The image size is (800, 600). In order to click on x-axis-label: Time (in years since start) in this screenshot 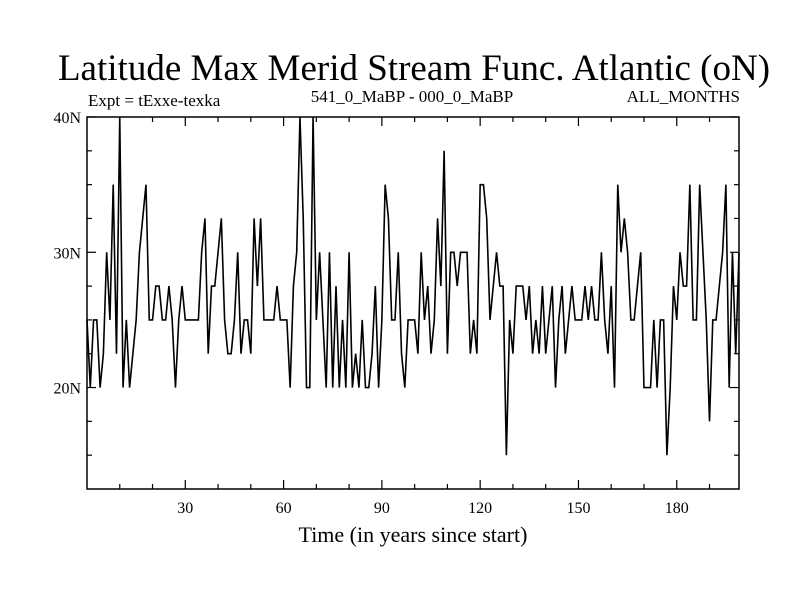, I will do `click(413, 534)`.